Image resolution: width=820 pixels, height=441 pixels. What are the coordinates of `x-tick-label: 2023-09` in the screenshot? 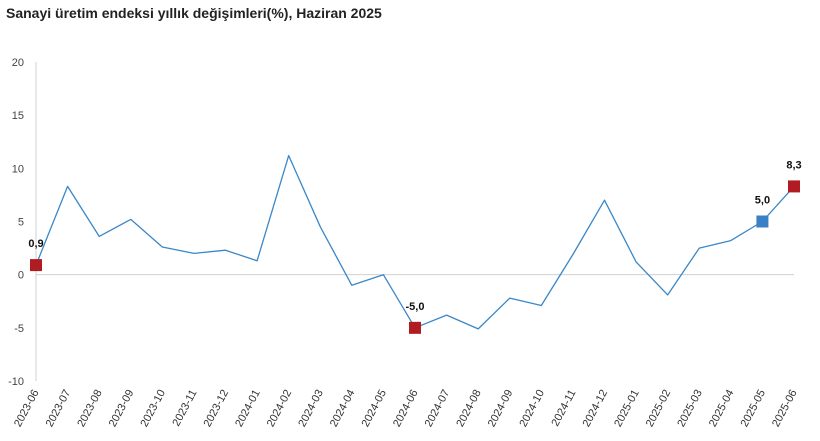 It's located at (122, 408).